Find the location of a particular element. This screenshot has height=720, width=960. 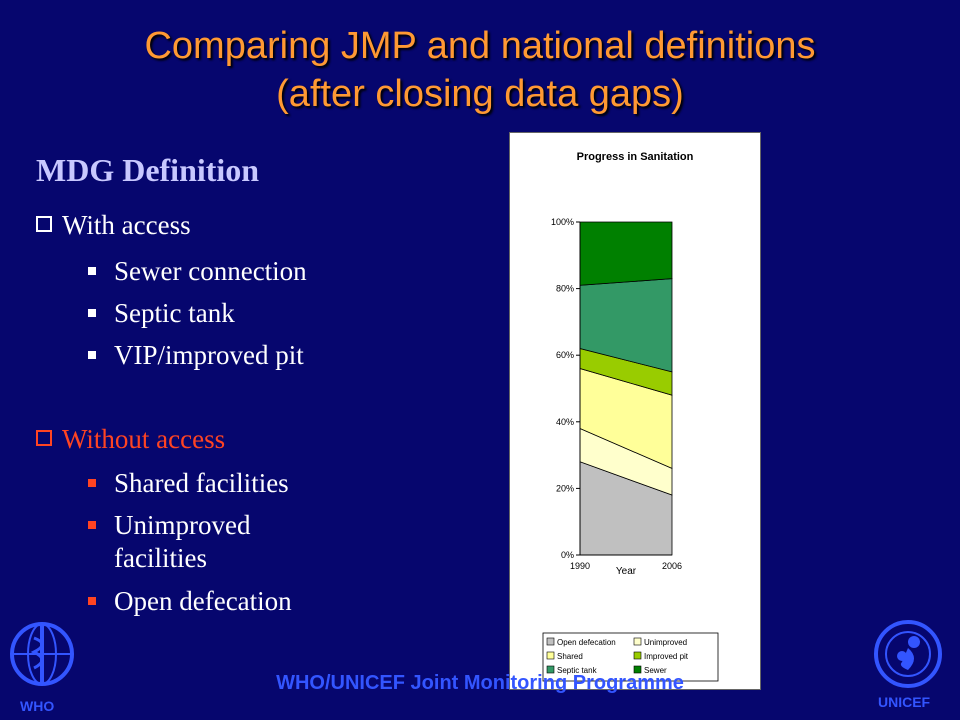

list-item: VIP/improved pit is located at coordinates (196, 355).